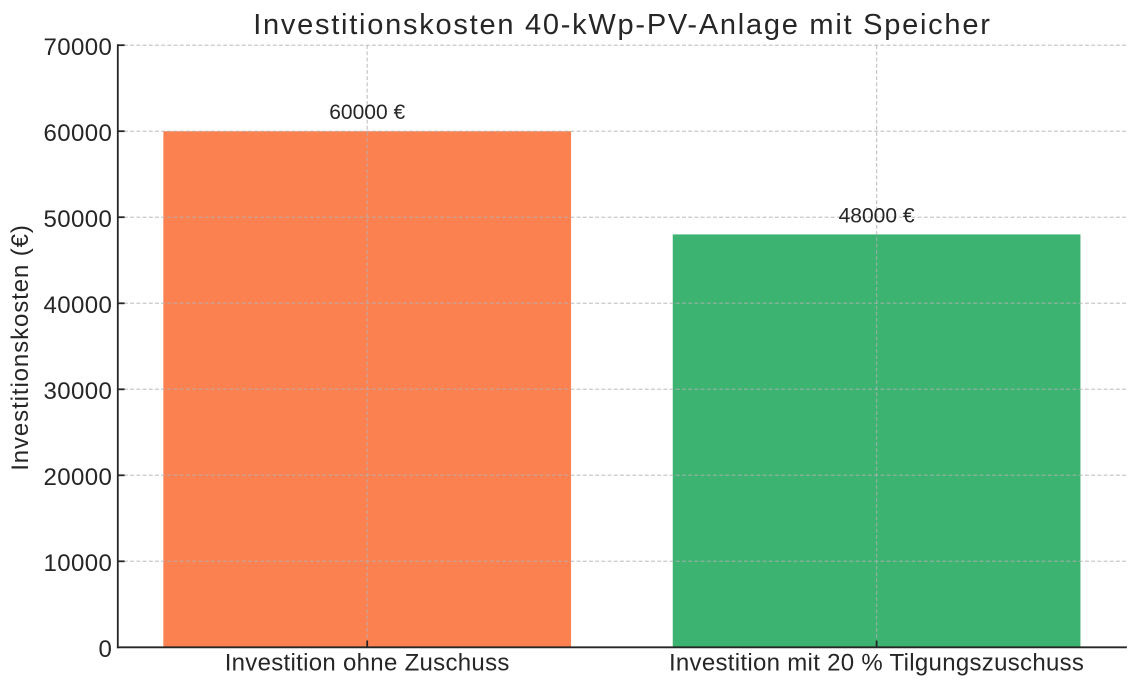  I want to click on svg-text: Investition ohne Zuschuss, so click(367, 663).